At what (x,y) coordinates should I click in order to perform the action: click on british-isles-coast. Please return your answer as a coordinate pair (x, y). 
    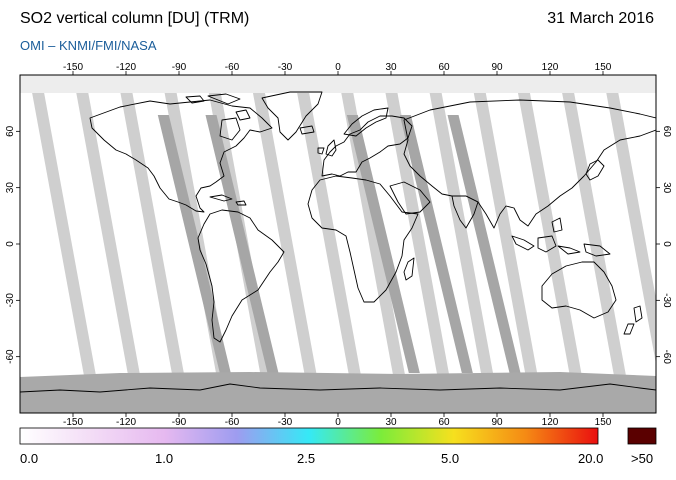
    Looking at the image, I should click on (327, 148).